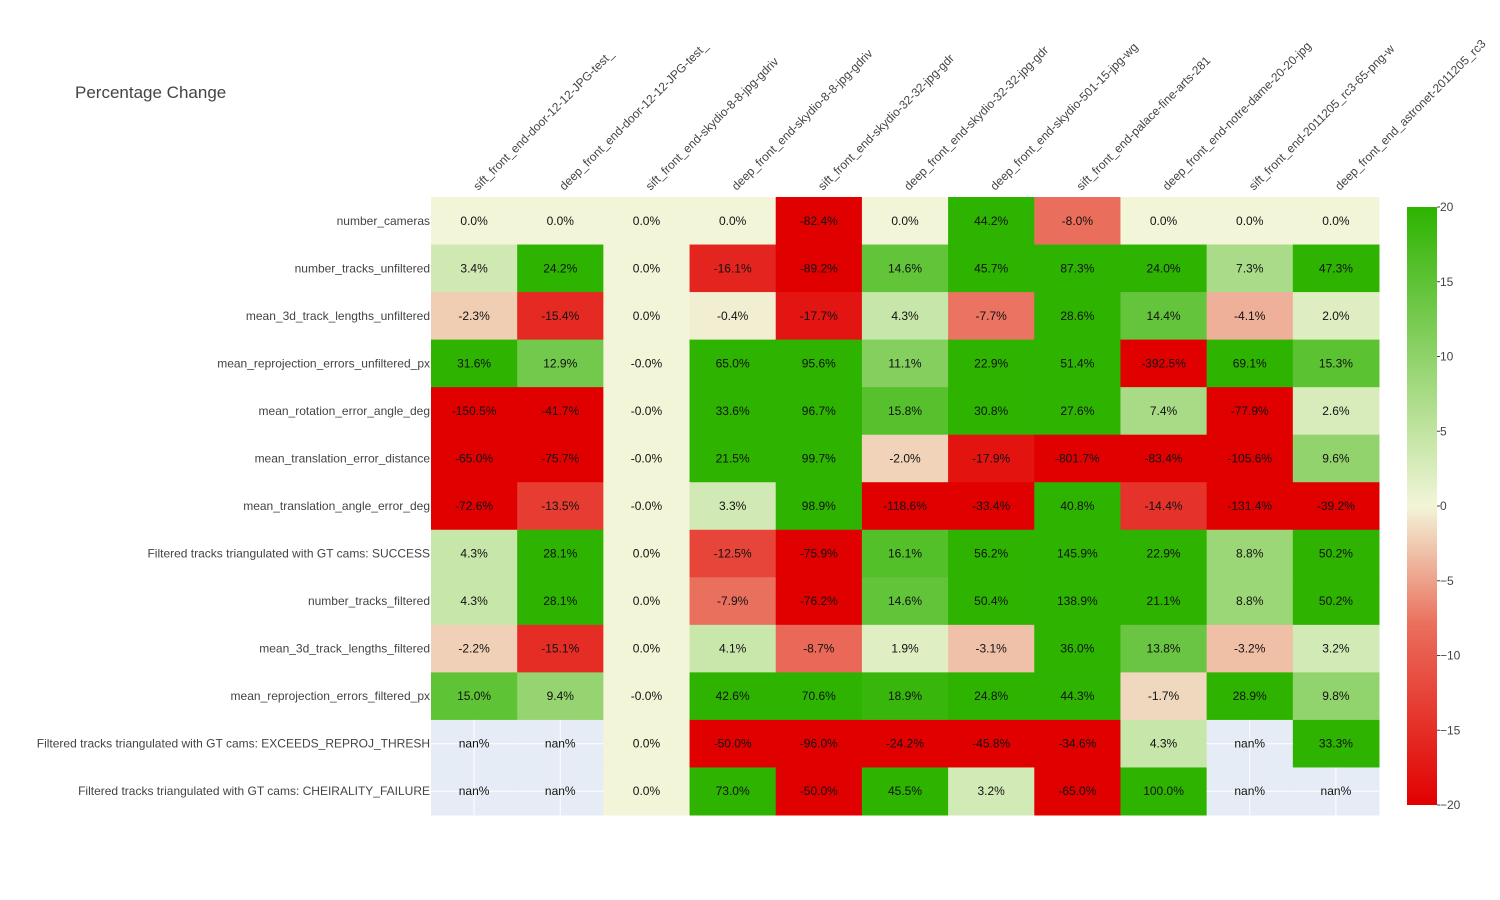  What do you see at coordinates (1063, 116) in the screenshot?
I see `column-label: deep_front_end-skydio-501-15-jpg-wg` at bounding box center [1063, 116].